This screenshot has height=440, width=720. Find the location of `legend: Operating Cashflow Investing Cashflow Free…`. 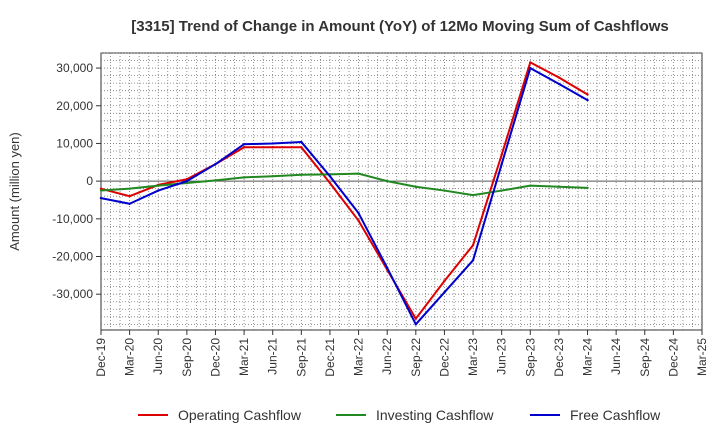

legend: Operating Cashflow Investing Cashflow Free… is located at coordinates (399, 415).